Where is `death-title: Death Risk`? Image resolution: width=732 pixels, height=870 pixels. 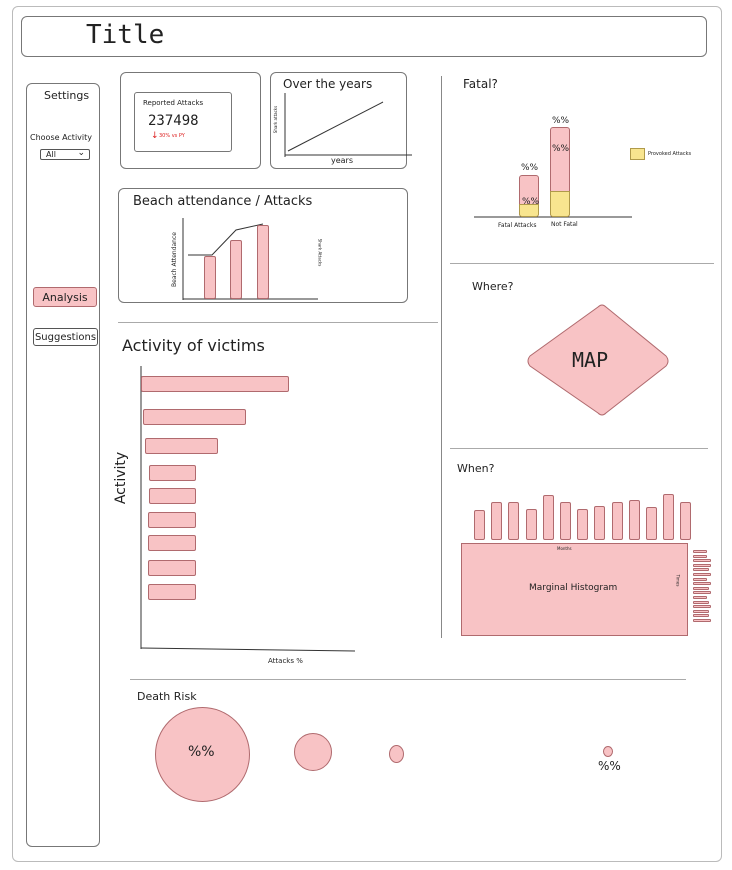 death-title: Death Risk is located at coordinates (167, 696).